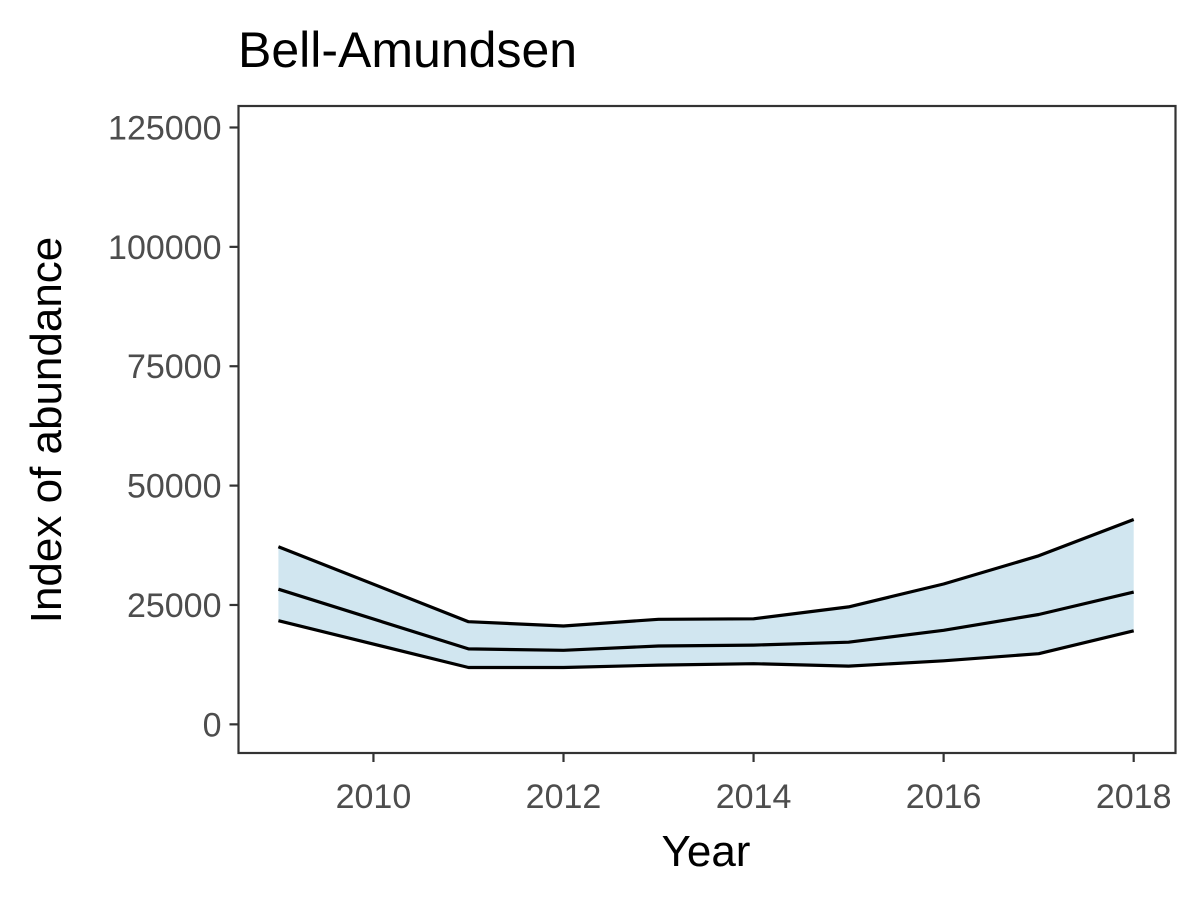 The width and height of the screenshot is (1200, 900). What do you see at coordinates (174, 367) in the screenshot?
I see `y-tick-label: 75000` at bounding box center [174, 367].